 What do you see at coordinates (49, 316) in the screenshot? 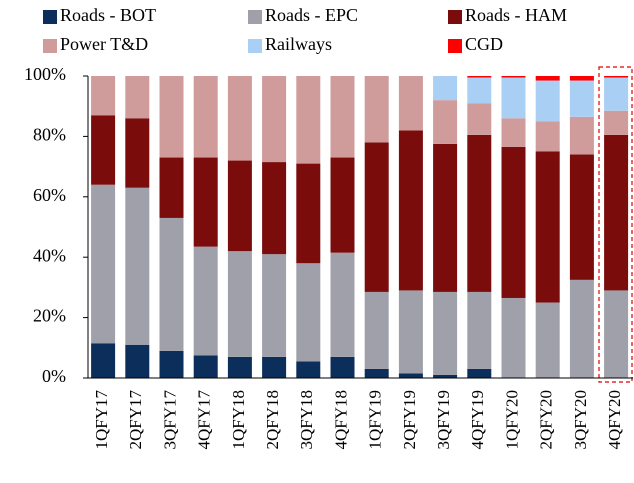
I see `y-tick-label: 20%` at bounding box center [49, 316].